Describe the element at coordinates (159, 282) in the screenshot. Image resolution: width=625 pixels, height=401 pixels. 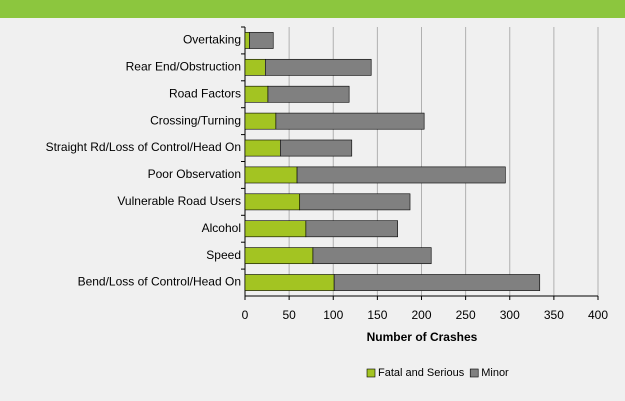
I see `y-tick-label: Bend/Loss of Control/Head On` at that location.